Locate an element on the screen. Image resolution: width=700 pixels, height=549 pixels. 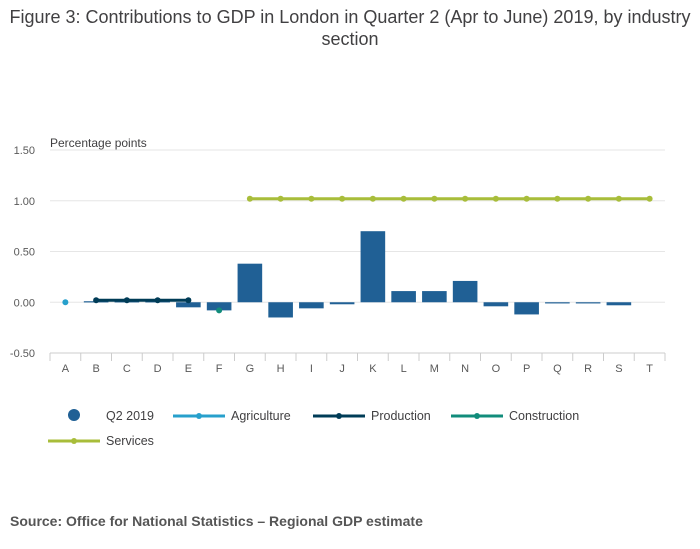
legend-label-services: Services is located at coordinates (130, 441).